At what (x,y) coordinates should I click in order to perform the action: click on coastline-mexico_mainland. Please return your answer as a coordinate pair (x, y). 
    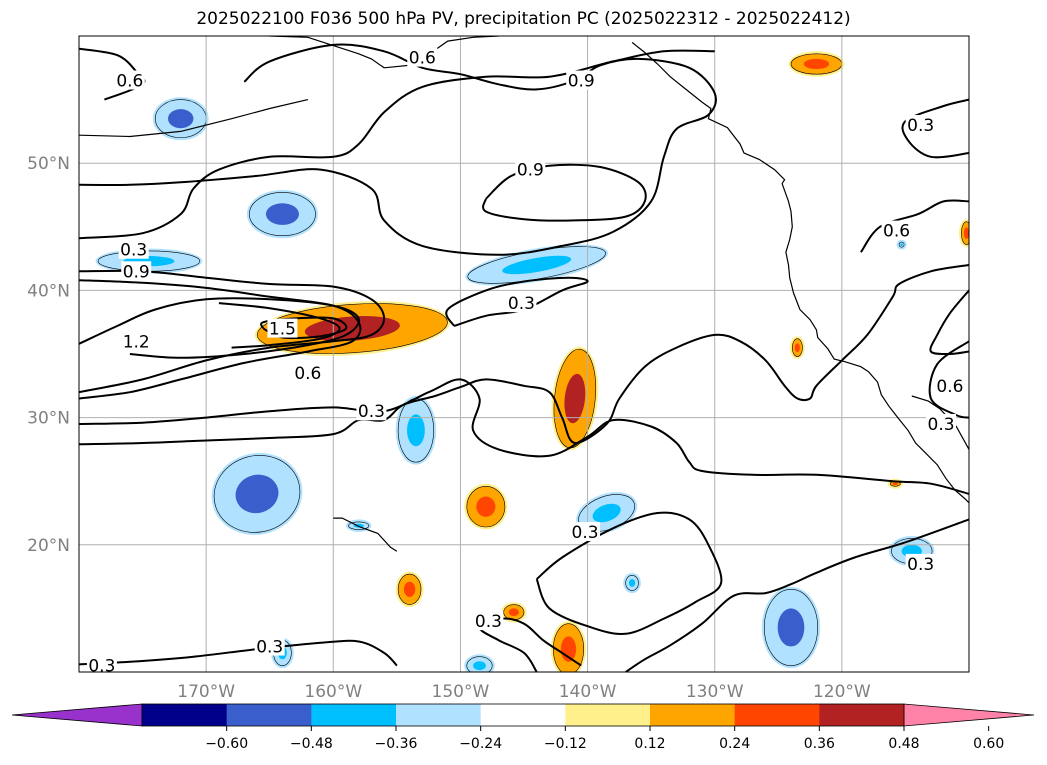
    Looking at the image, I should click on (940, 422).